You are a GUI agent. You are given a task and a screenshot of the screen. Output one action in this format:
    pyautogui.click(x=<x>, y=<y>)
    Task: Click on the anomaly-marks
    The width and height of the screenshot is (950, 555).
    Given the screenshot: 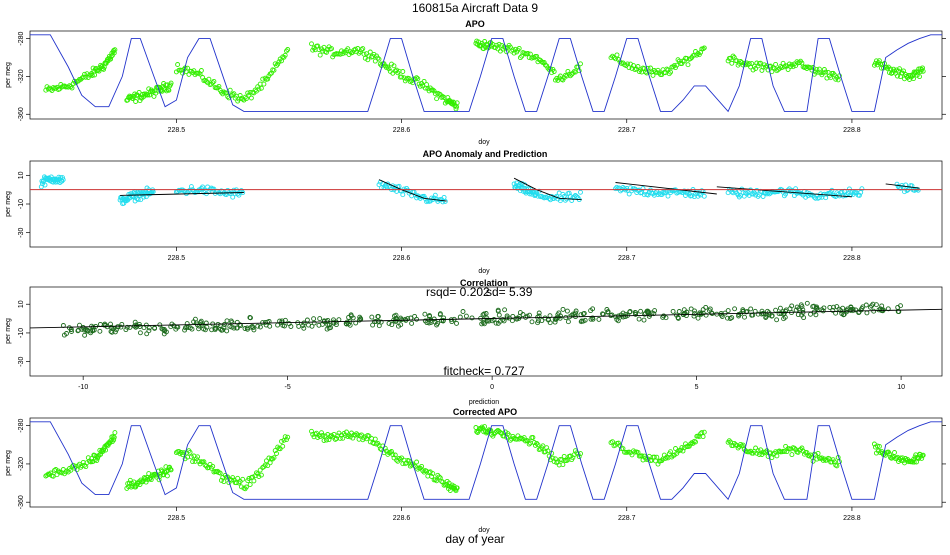 What is the action you would take?
    pyautogui.click(x=486, y=190)
    